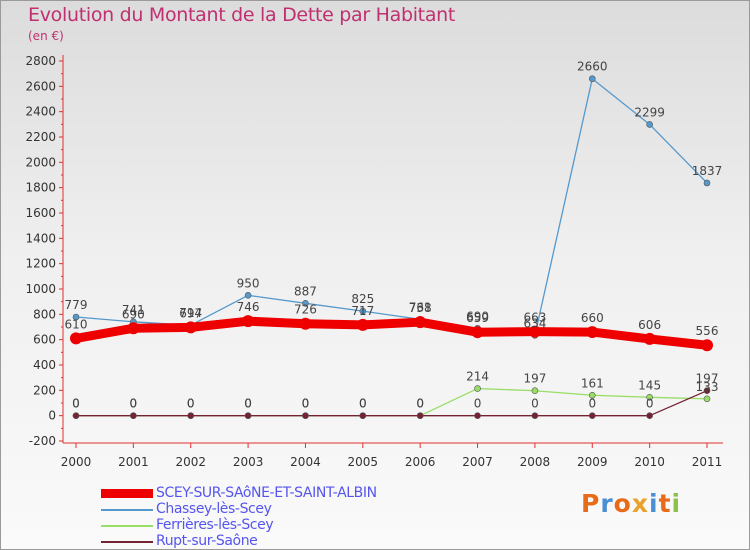 The image size is (750, 550). Describe the element at coordinates (127, 510) in the screenshot. I see `legend-swatch-chassey` at that location.